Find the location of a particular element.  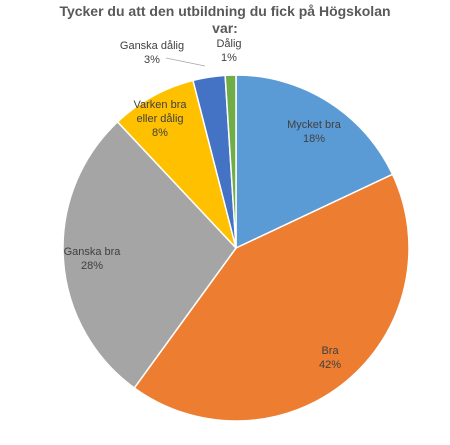

slice-category-label: eller dålig is located at coordinates (159, 119).